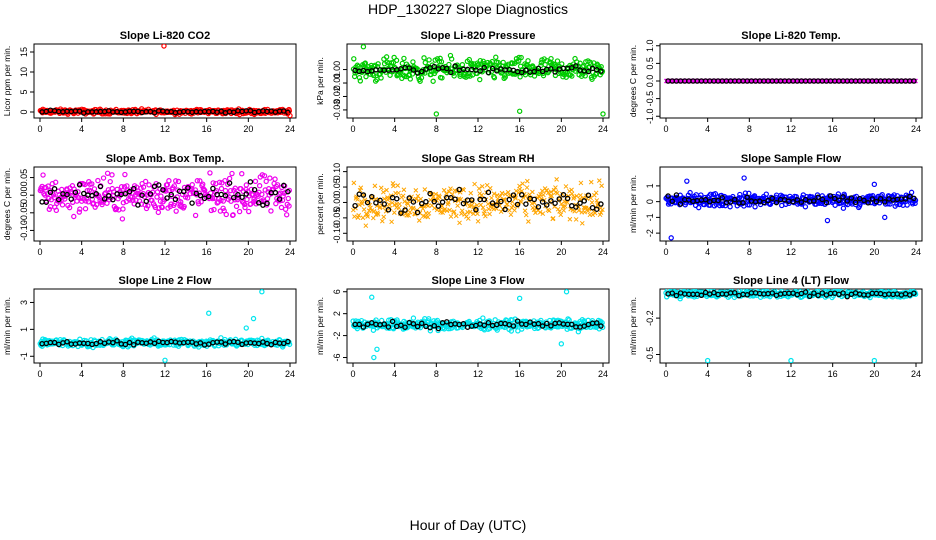 The image size is (936, 540). What do you see at coordinates (337, 172) in the screenshot?
I see `y-tick-label: 0.10` at bounding box center [337, 172].